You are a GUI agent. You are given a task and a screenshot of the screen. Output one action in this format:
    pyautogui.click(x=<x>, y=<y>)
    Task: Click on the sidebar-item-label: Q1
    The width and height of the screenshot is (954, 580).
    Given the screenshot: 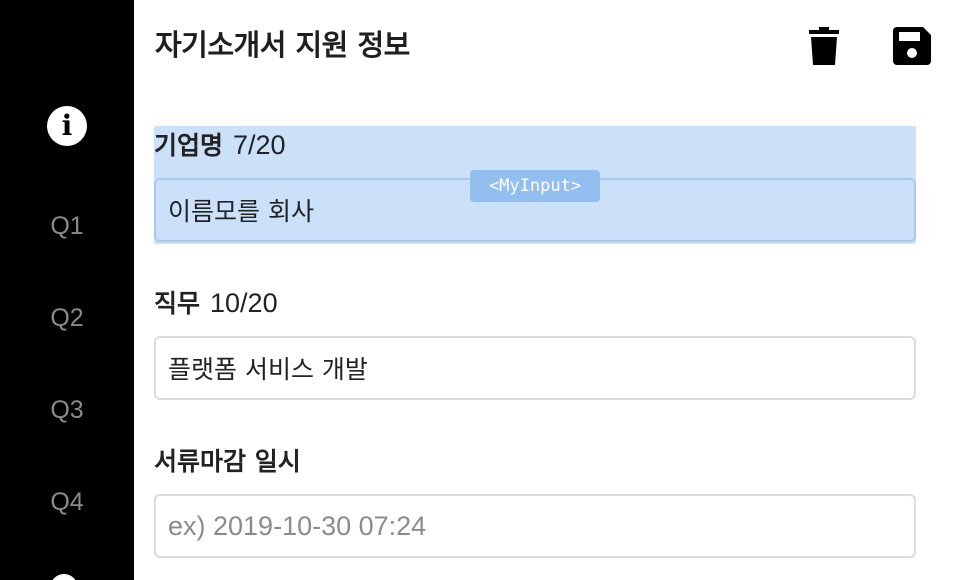 What is the action you would take?
    pyautogui.click(x=67, y=225)
    